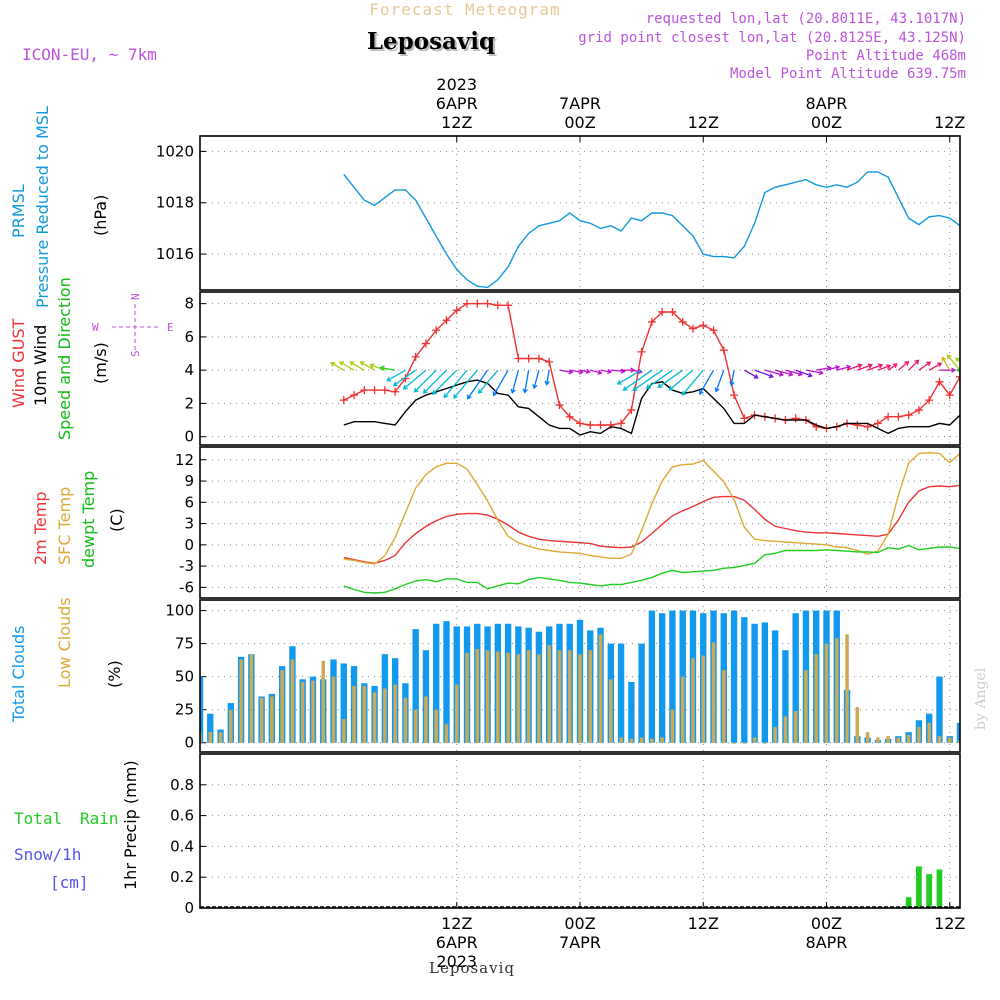 The image size is (1000, 1000). Describe the element at coordinates (579, 676) in the screenshot. I see `panel-clouds: 0 25 50 75 100` at that location.